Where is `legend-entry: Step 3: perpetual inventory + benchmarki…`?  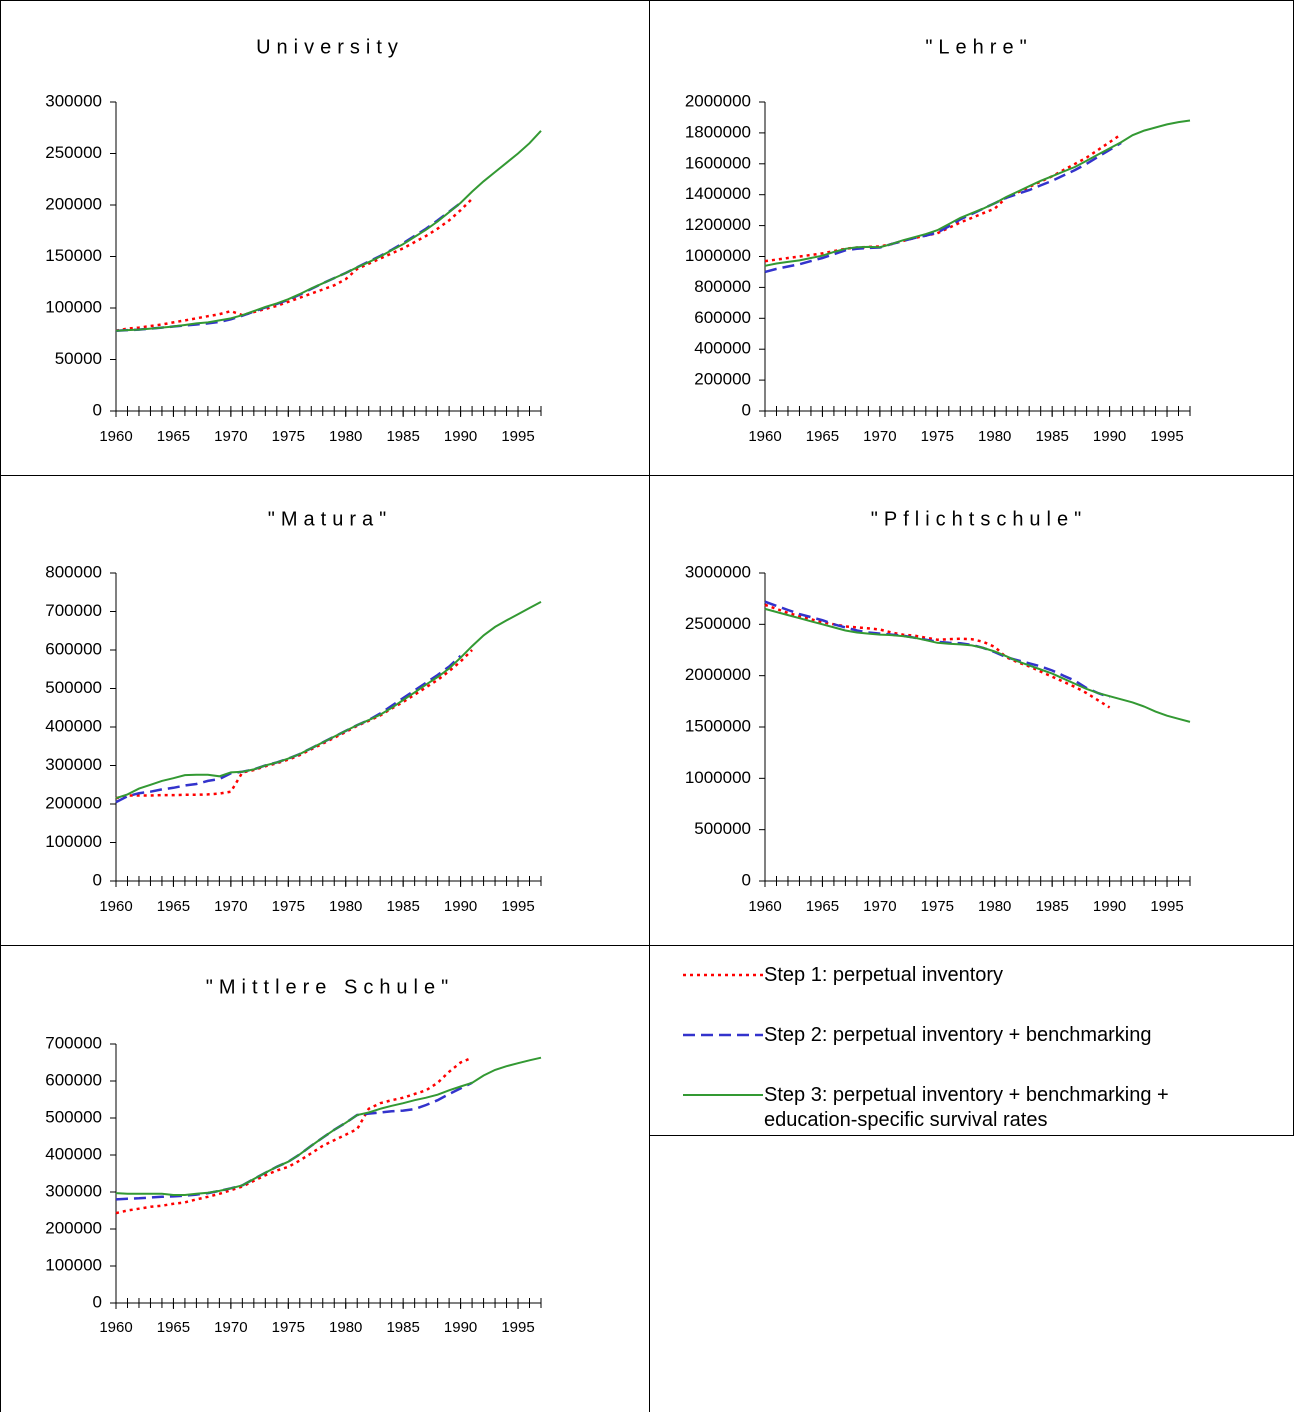 legend-entry: Step 3: perpetual inventory + benchmarki… is located at coordinates (966, 1107).